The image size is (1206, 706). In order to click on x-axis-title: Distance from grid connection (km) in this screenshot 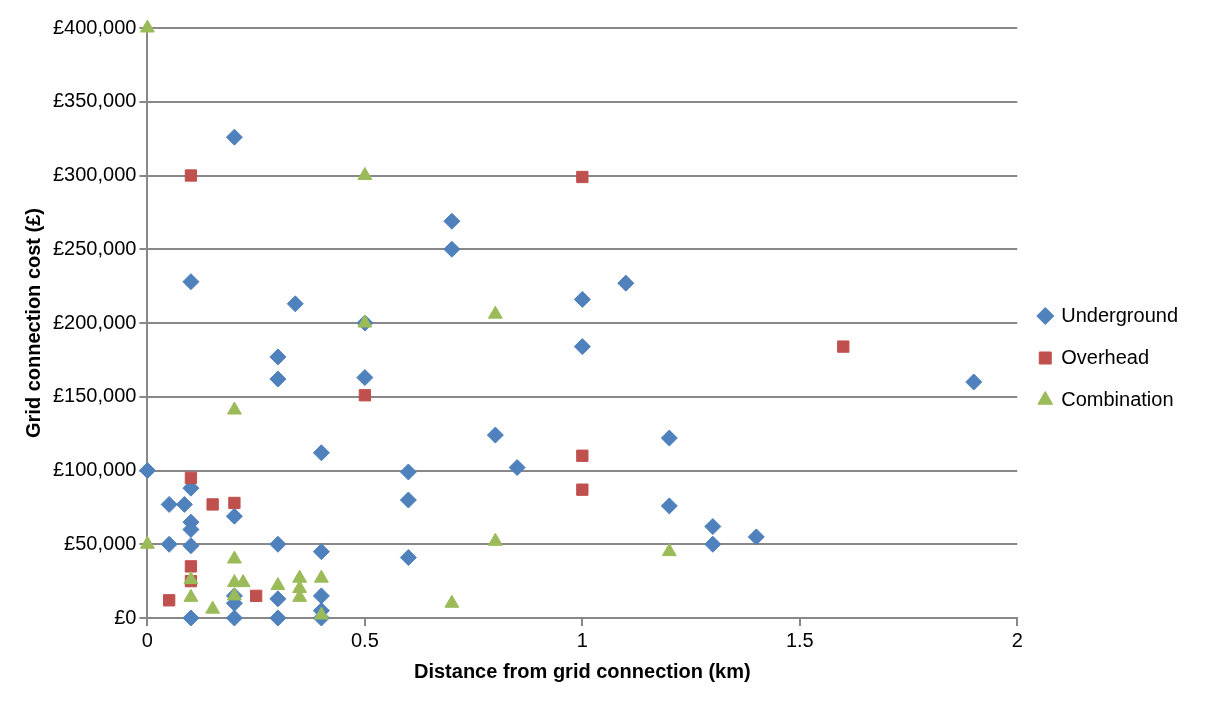, I will do `click(582, 670)`.